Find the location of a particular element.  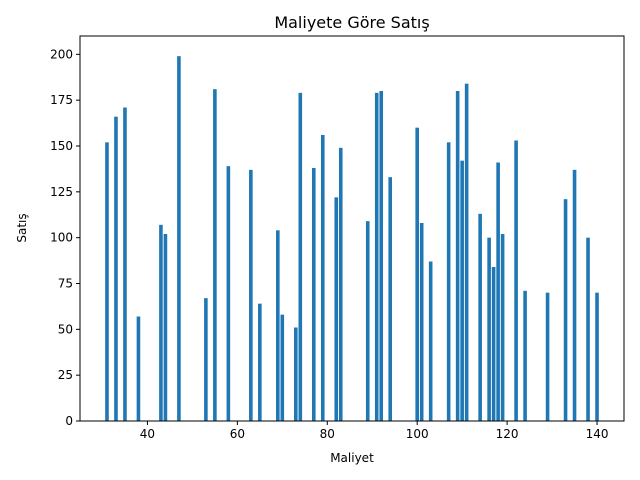

y-tick-label: 125 is located at coordinates (61, 192).